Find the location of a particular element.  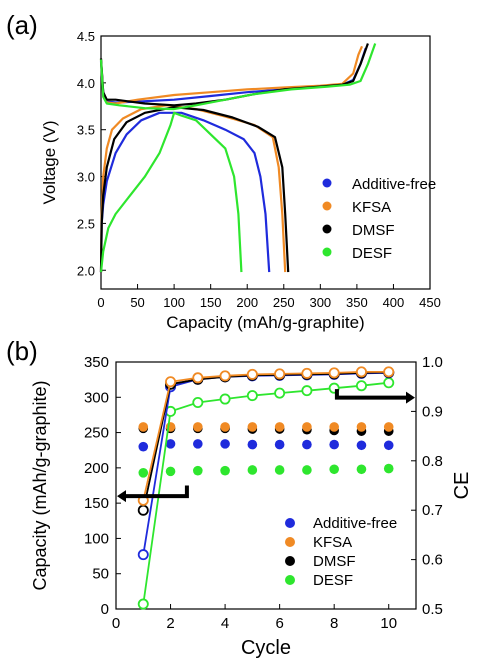

ce-point-dmsf is located at coordinates (143, 510).